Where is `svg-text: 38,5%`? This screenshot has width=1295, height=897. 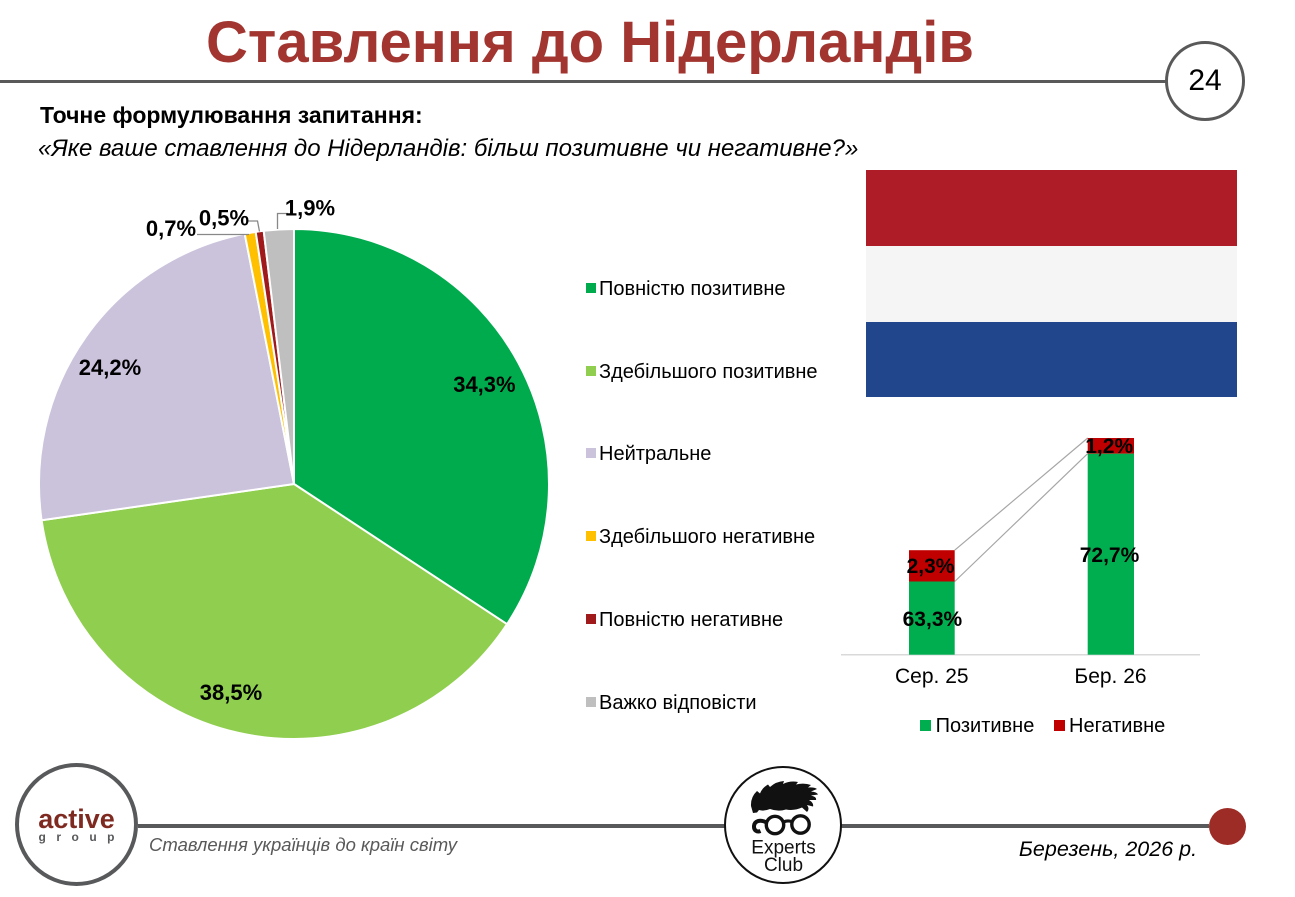
svg-text: 38,5% is located at coordinates (231, 692).